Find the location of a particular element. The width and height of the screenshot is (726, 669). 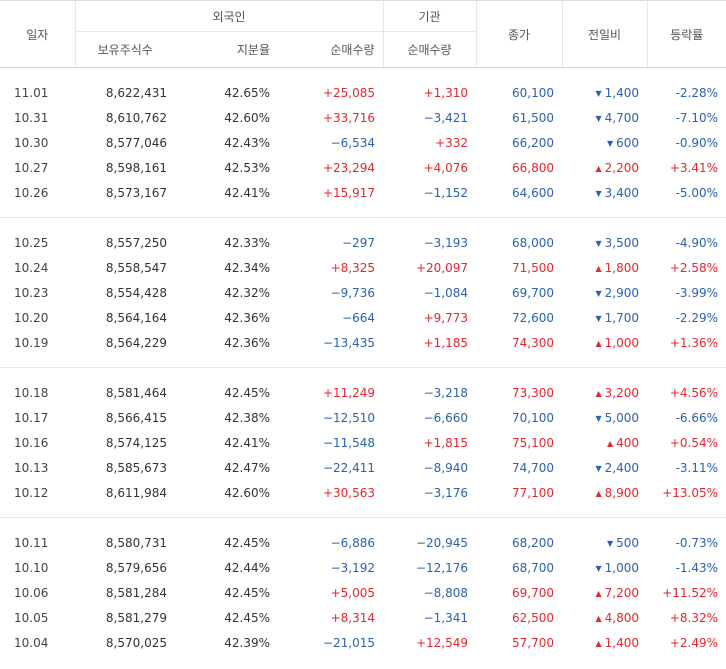

change-cell: ▼ 2,900 is located at coordinates (604, 292).